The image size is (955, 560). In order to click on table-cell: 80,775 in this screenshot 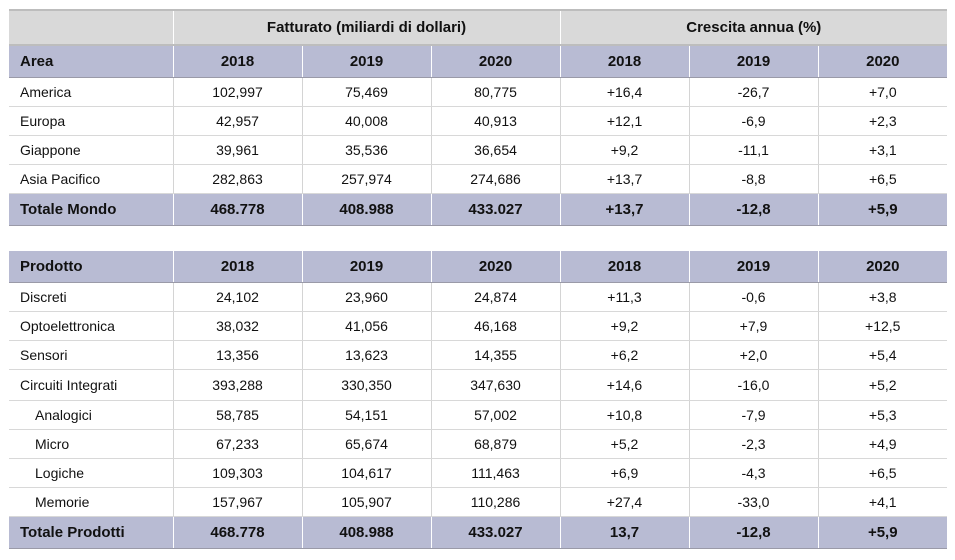, I will do `click(496, 92)`.